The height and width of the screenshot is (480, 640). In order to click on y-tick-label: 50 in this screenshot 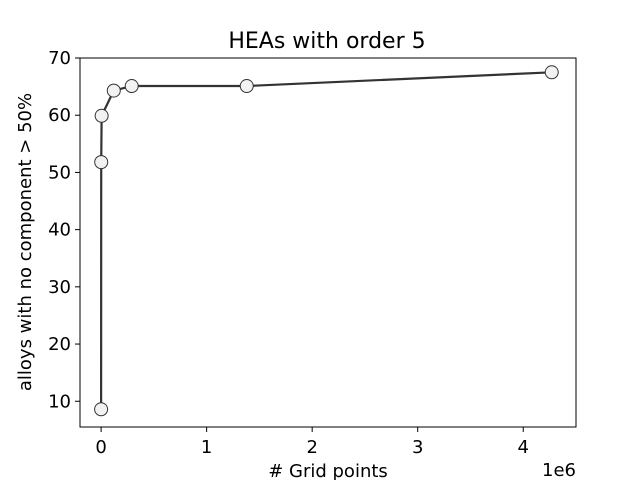, I will do `click(59, 172)`.